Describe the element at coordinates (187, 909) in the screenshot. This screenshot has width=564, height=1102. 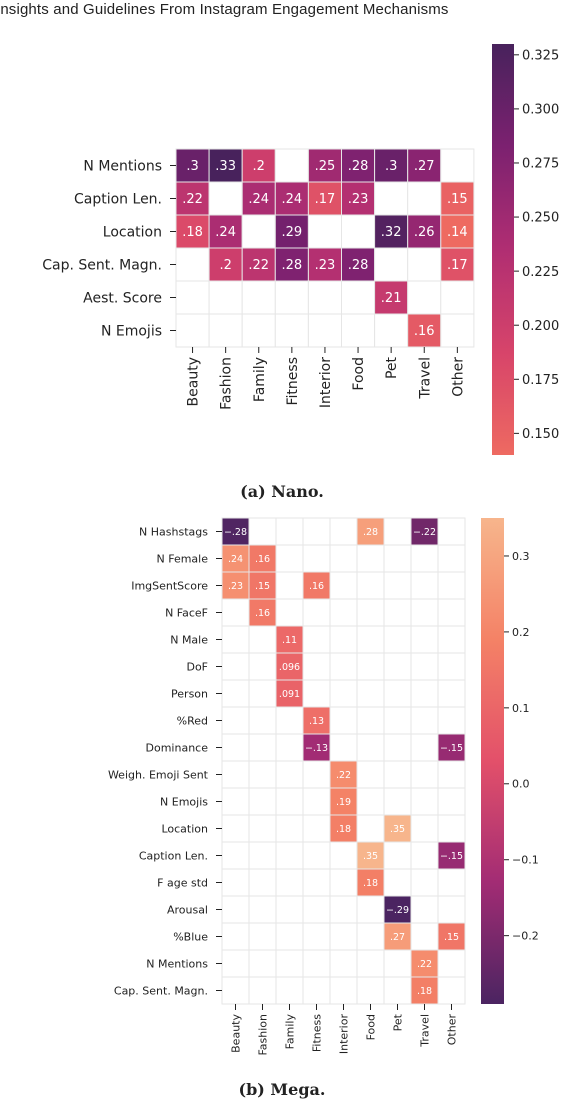
I see `row-label: Arousal` at that location.